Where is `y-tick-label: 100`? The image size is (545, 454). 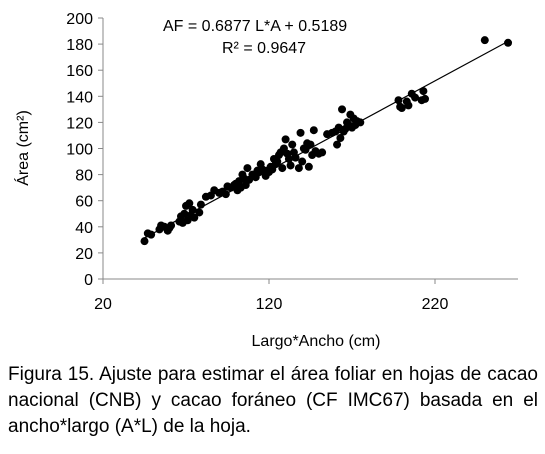 y-tick-label: 100 is located at coordinates (79, 150).